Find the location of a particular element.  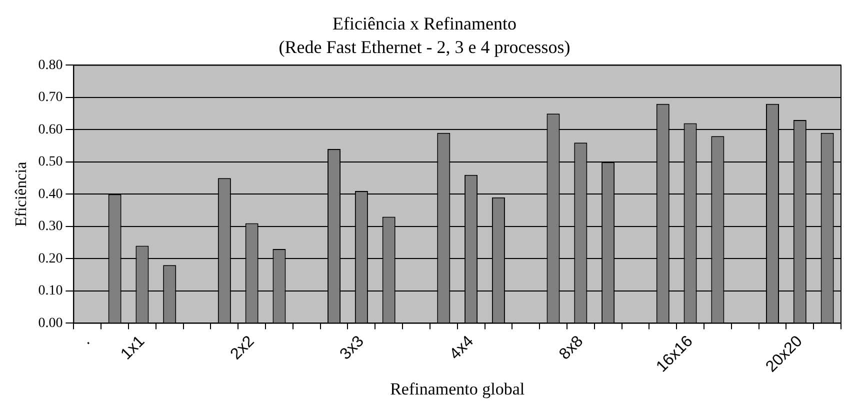

chart-subtitle: (Rede Fast Ethernet - 2, 3 e 4 processos) is located at coordinates (424, 47).